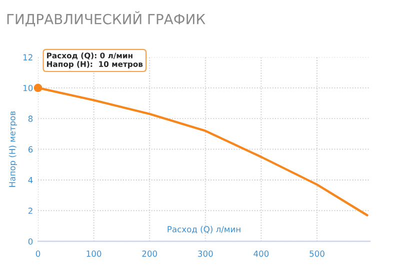 Image resolution: width=400 pixels, height=279 pixels. I want to click on x-axis-title: Расход (Q) л/мин, so click(204, 230).